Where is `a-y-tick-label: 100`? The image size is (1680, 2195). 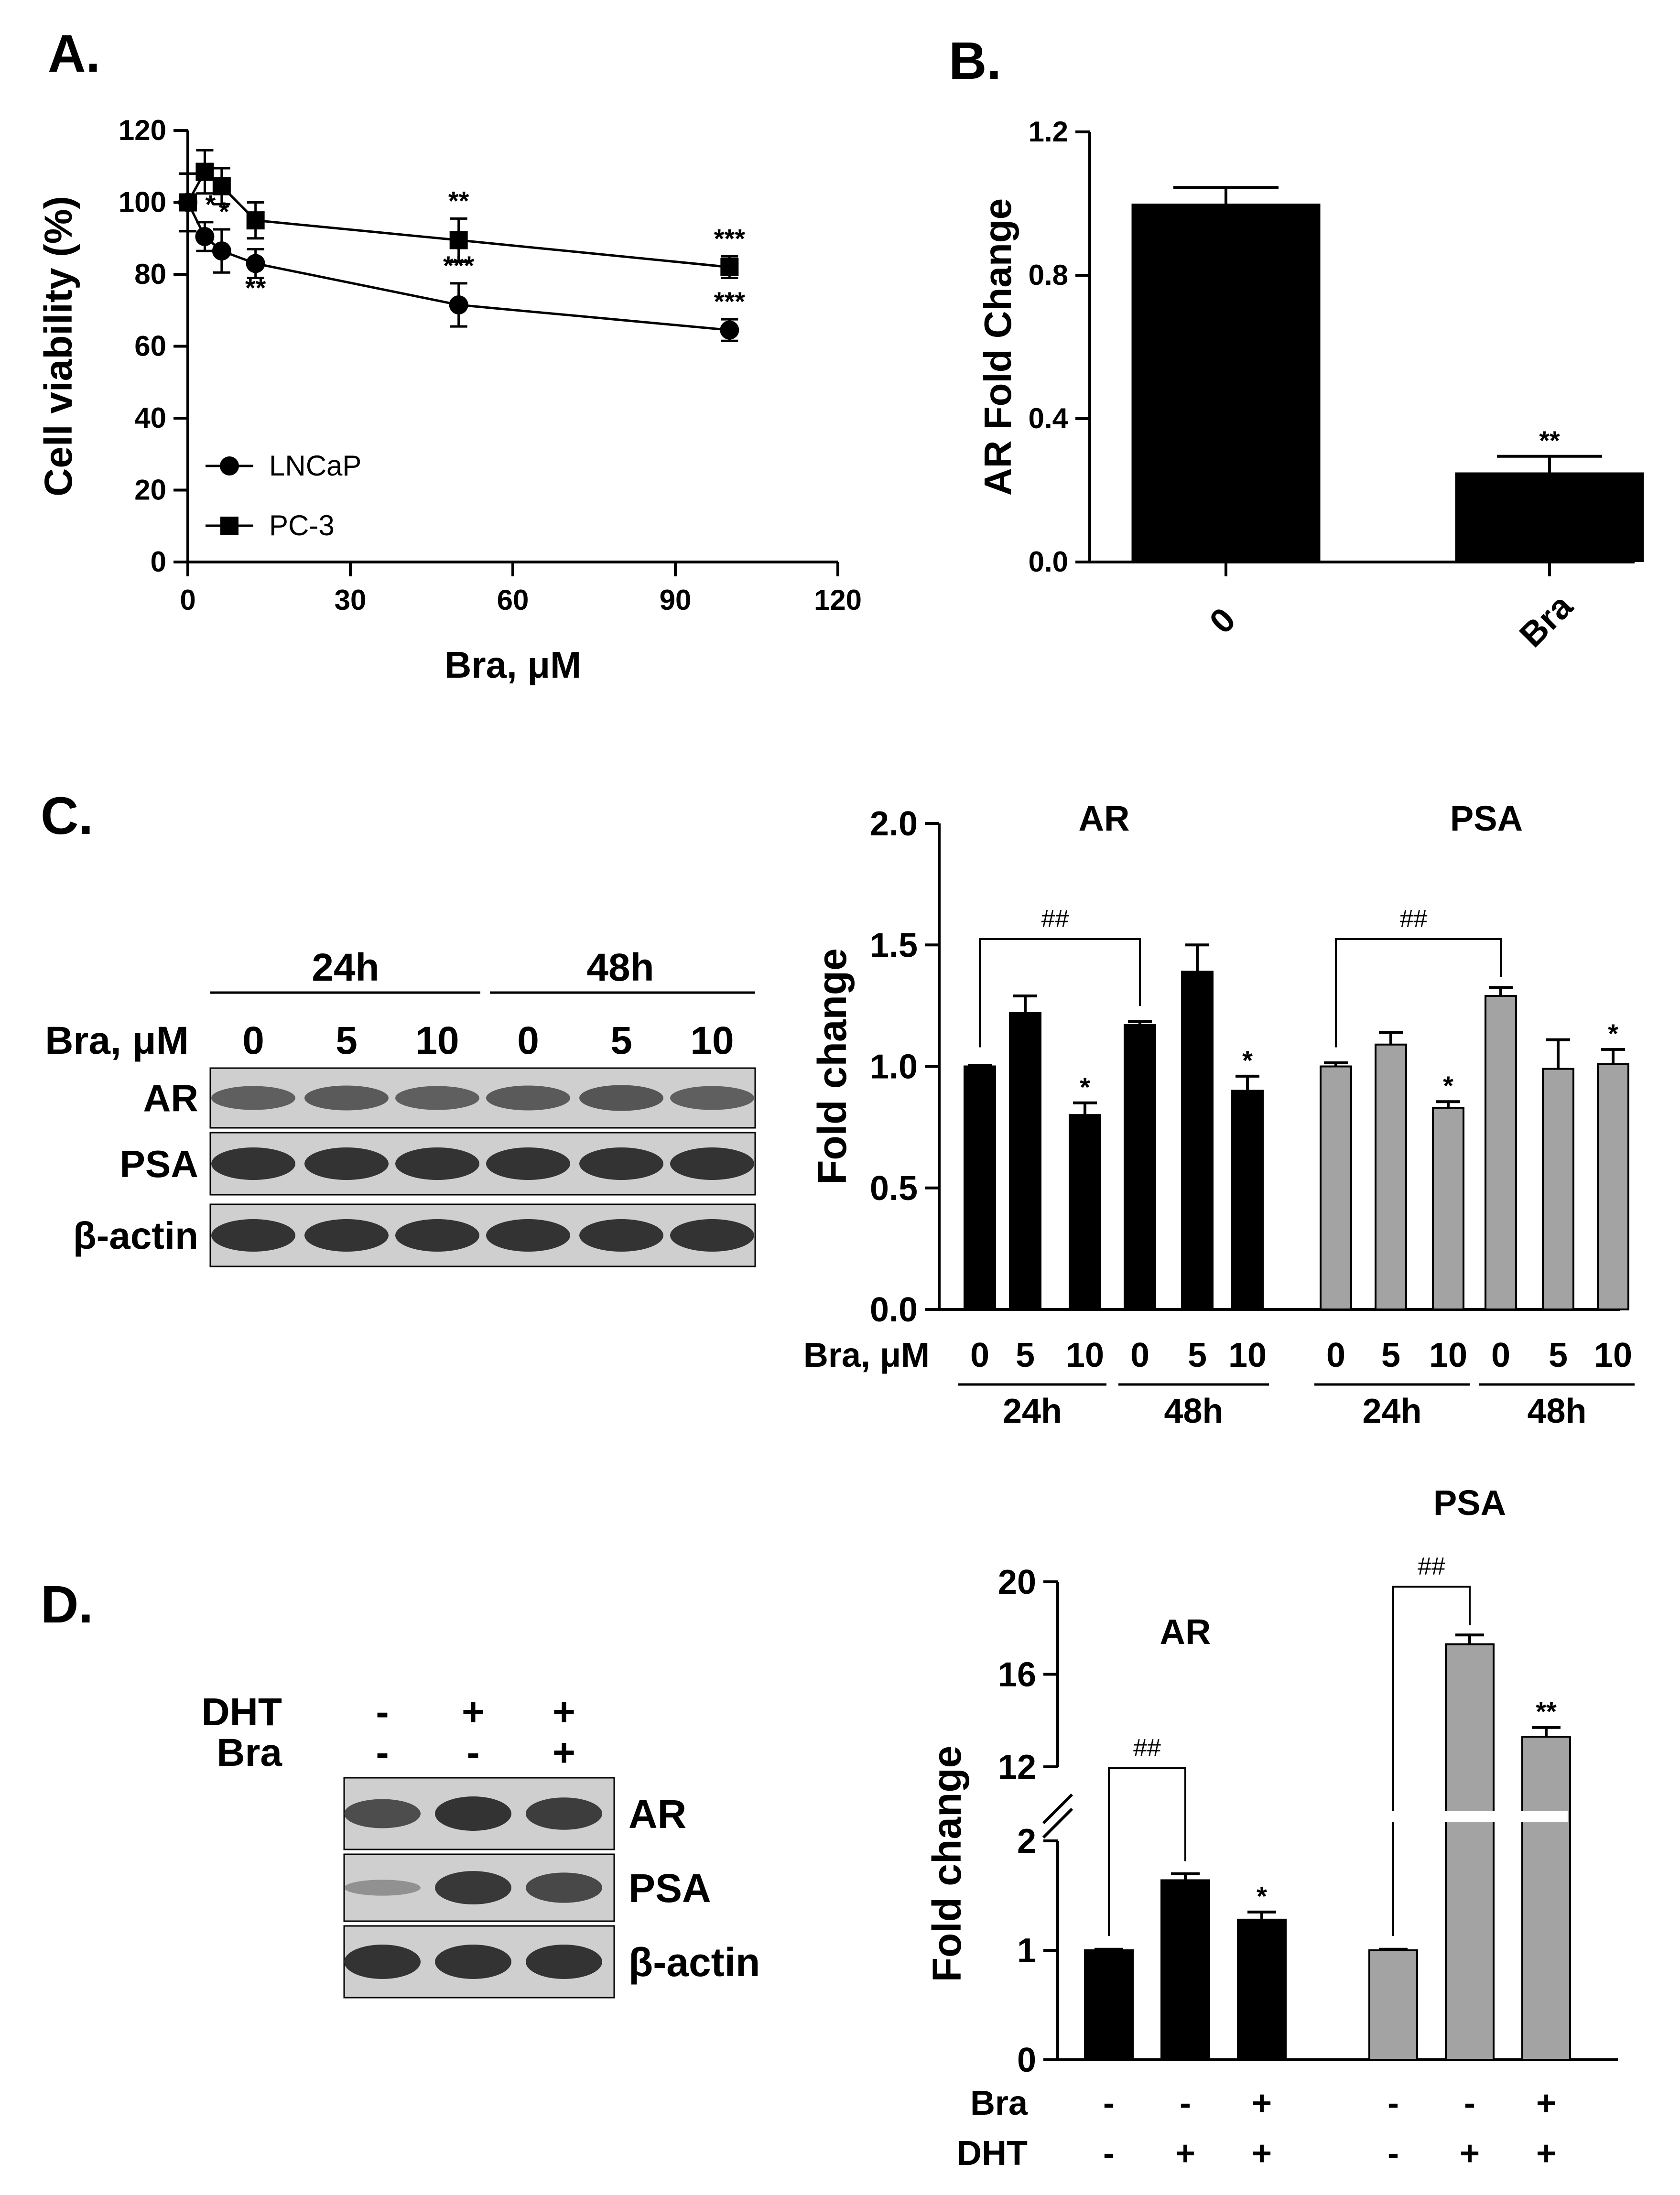 a-y-tick-label: 100 is located at coordinates (142, 202).